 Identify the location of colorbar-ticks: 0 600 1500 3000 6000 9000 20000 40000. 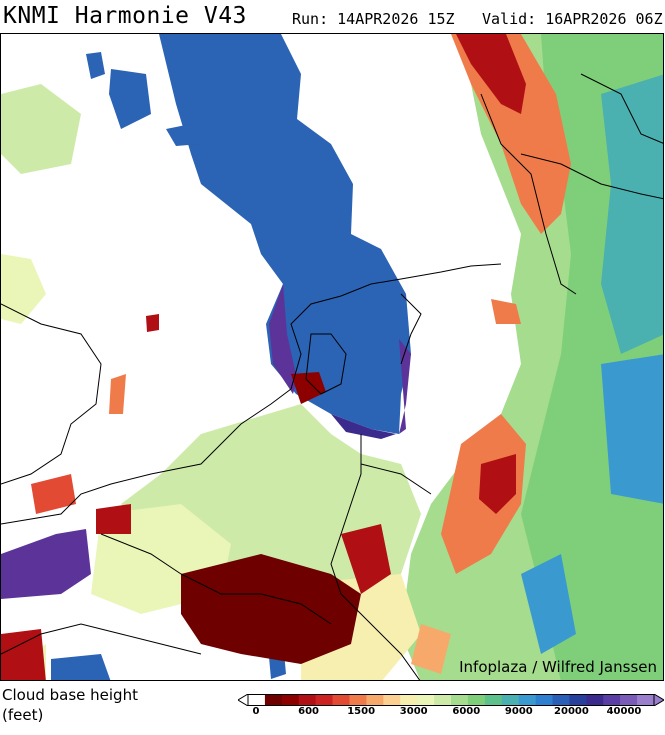
(332, 713).